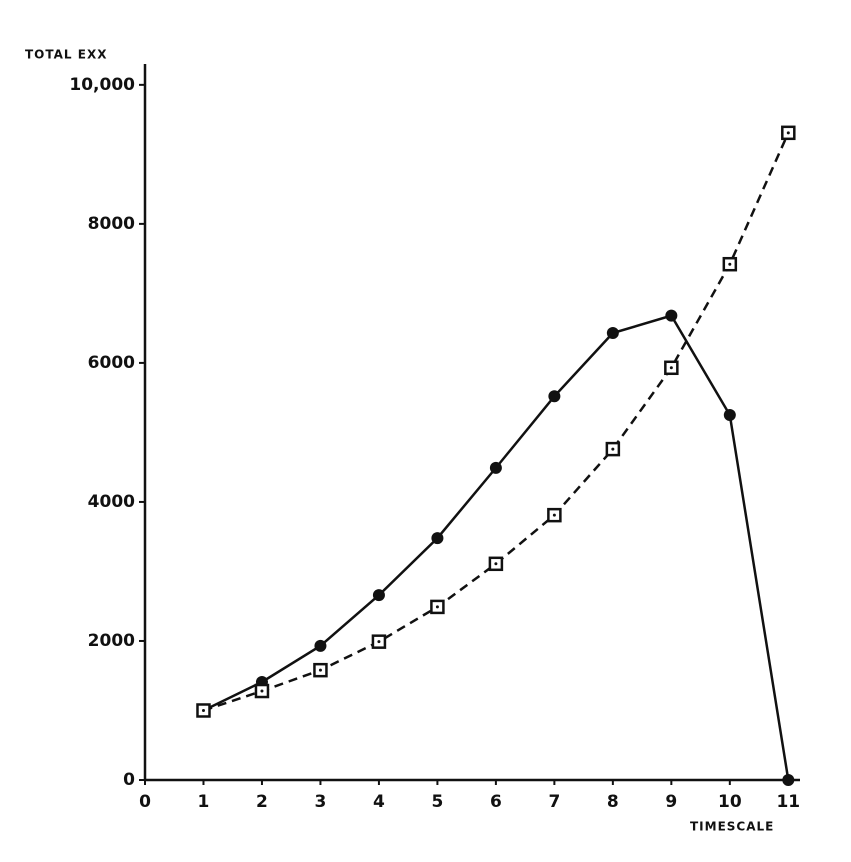 This screenshot has width=851, height=862. What do you see at coordinates (732, 827) in the screenshot?
I see `x-axis-title: TIMESCALE` at bounding box center [732, 827].